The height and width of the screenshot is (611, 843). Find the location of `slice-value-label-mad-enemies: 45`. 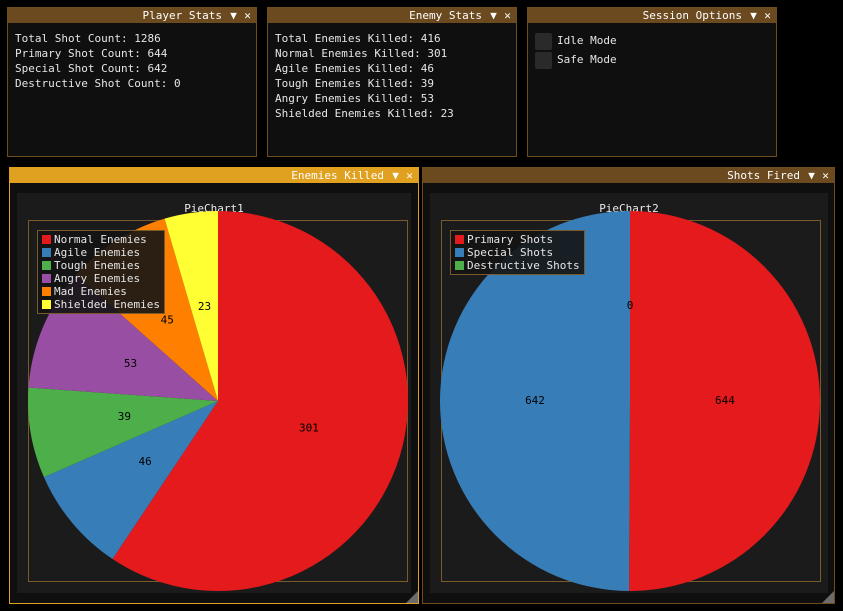

slice-value-label-mad-enemies: 45 is located at coordinates (167, 320).